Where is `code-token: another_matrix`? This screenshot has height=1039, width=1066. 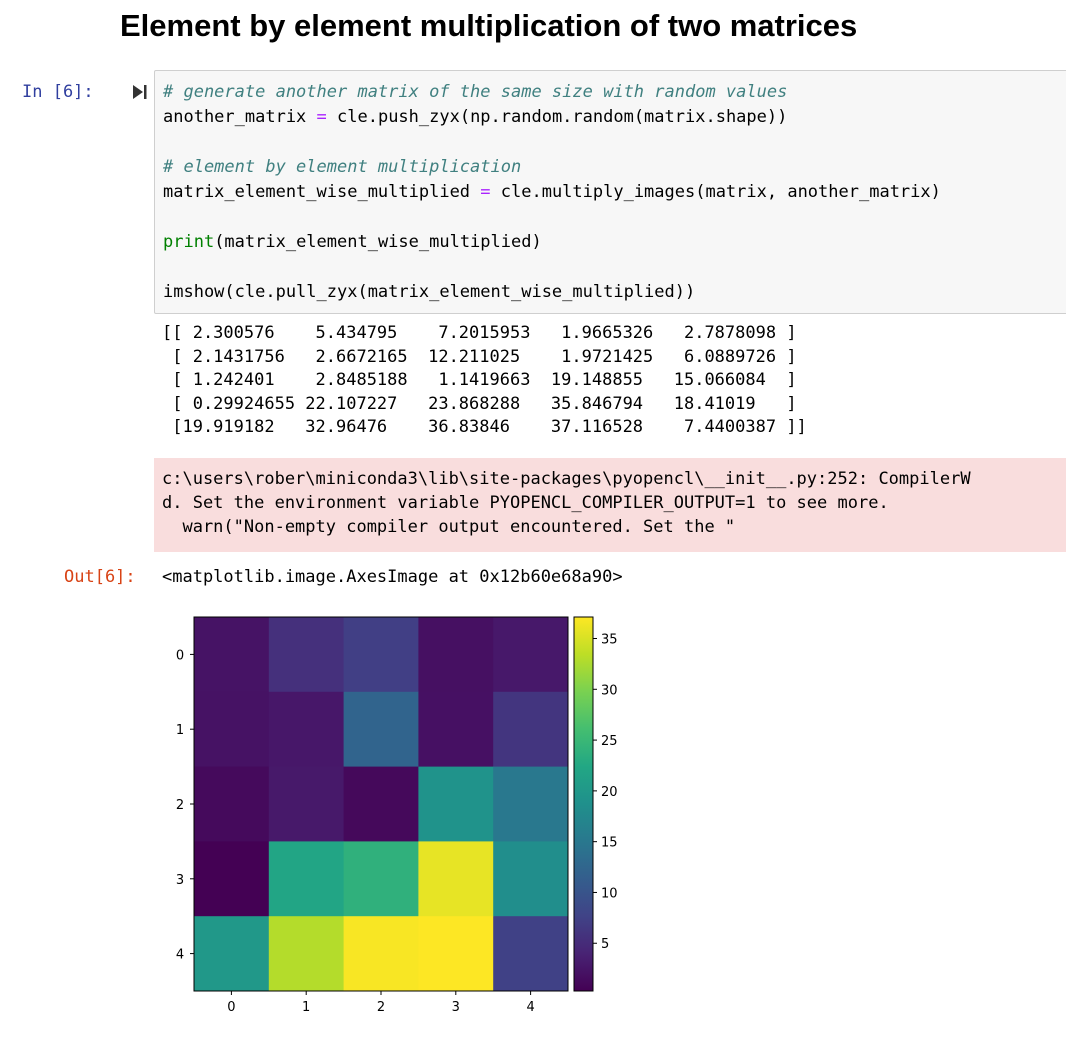 code-token: another_matrix is located at coordinates (240, 117).